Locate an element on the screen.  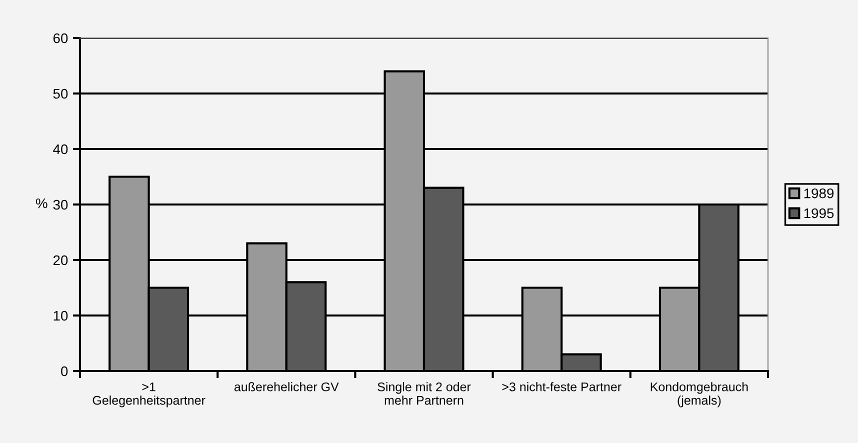
y-tick-label: 60 is located at coordinates (60, 38).